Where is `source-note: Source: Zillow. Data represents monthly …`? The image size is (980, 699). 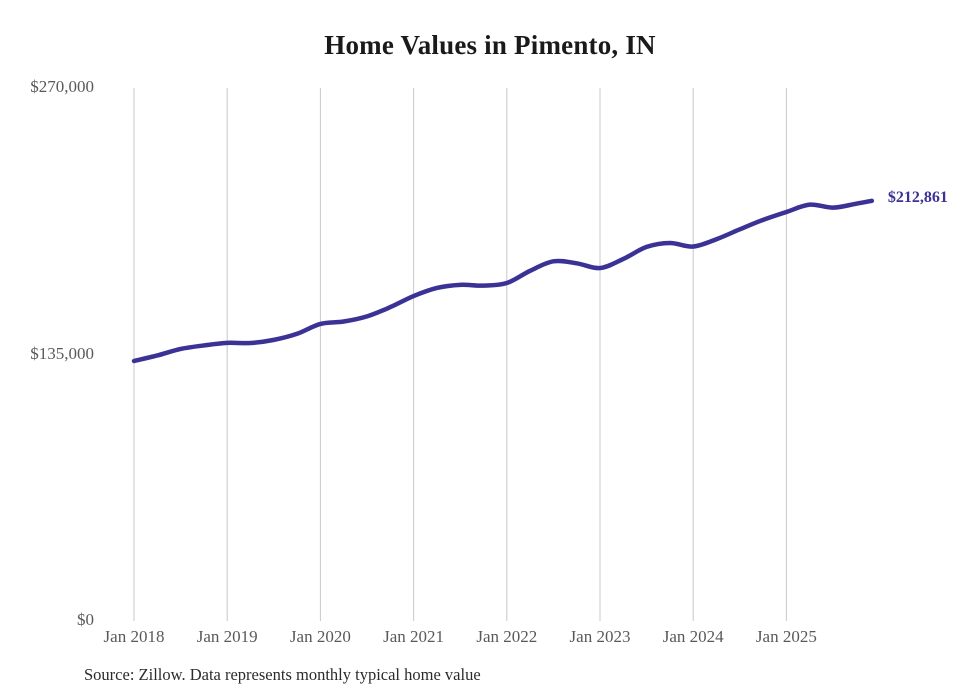 source-note: Source: Zillow. Data represents monthly … is located at coordinates (282, 674).